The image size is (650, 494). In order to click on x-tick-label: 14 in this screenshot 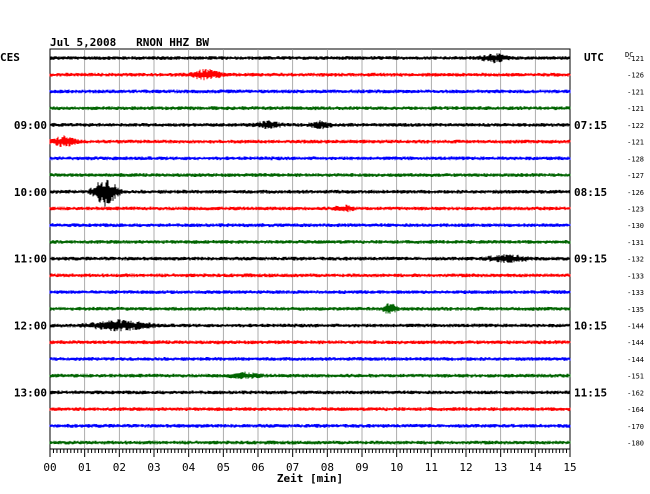, I will do `click(536, 467)`.